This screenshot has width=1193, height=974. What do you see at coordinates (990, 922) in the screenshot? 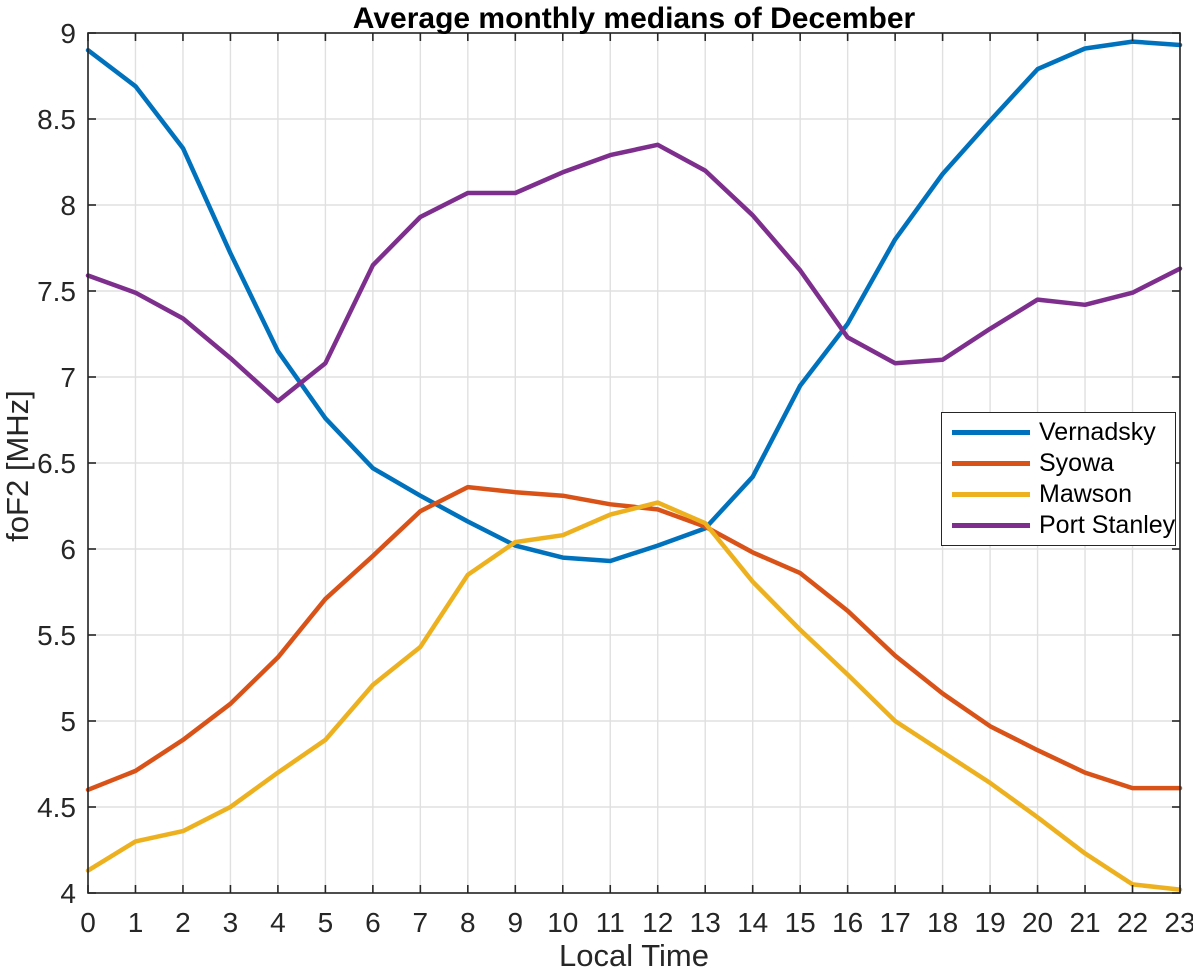
I see `x-tick-label: 19` at bounding box center [990, 922].